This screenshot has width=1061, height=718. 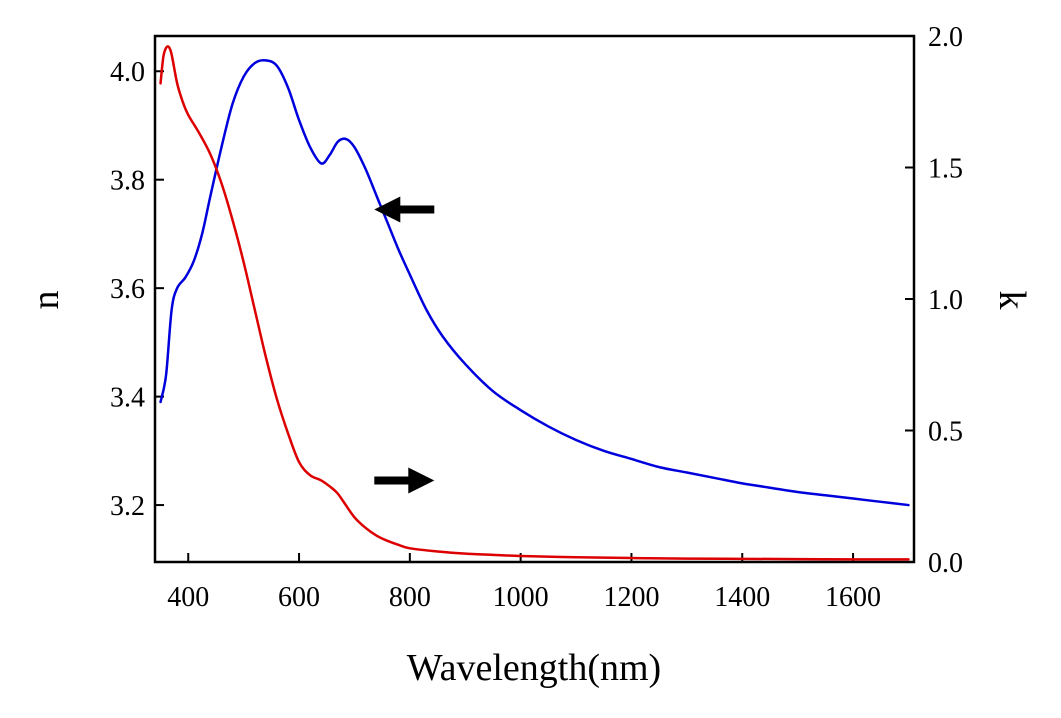 What do you see at coordinates (945, 432) in the screenshot?
I see `y-right-tick-label: 0.5` at bounding box center [945, 432].